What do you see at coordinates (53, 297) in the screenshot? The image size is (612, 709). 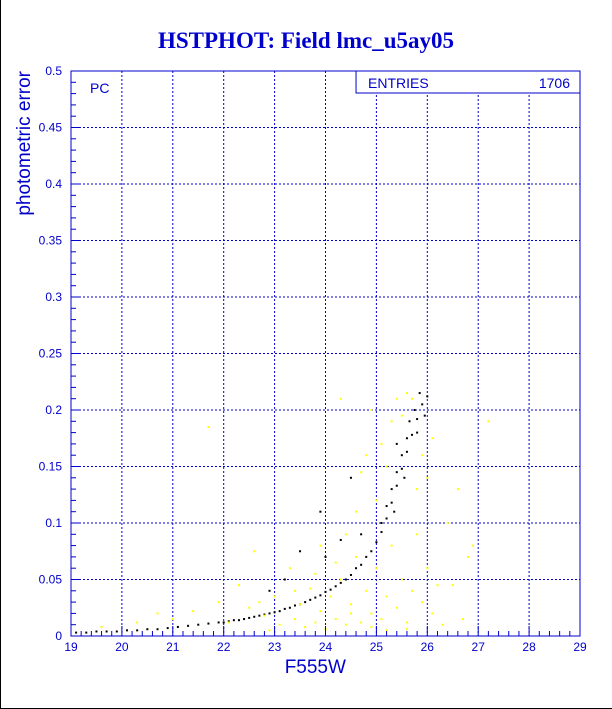 I see `y-tick-label: 0.3` at bounding box center [53, 297].